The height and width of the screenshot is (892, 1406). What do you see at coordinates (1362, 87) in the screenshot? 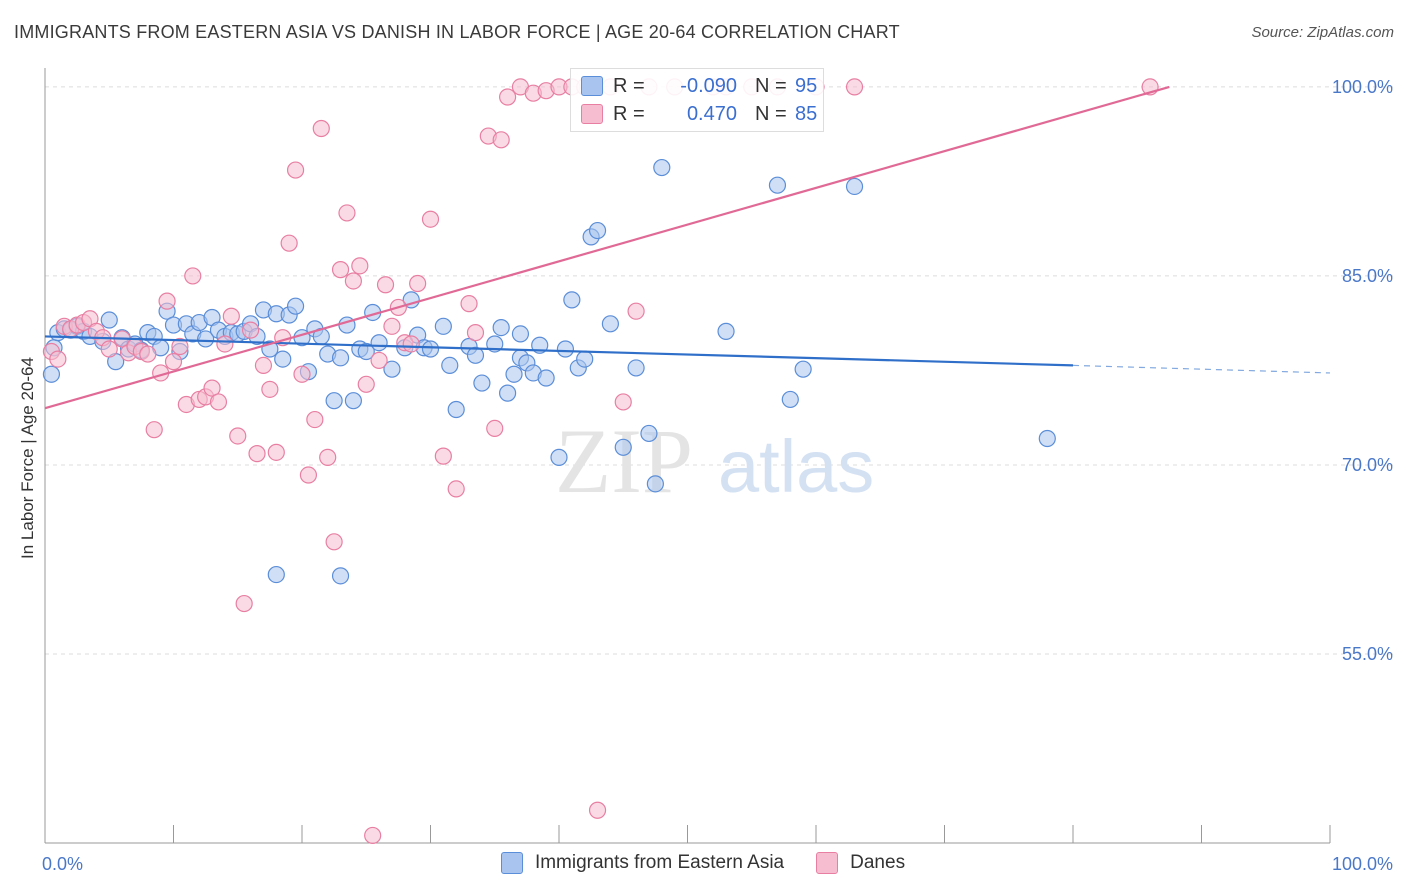
I see `y-tick-label: 100.0%` at bounding box center [1362, 87].